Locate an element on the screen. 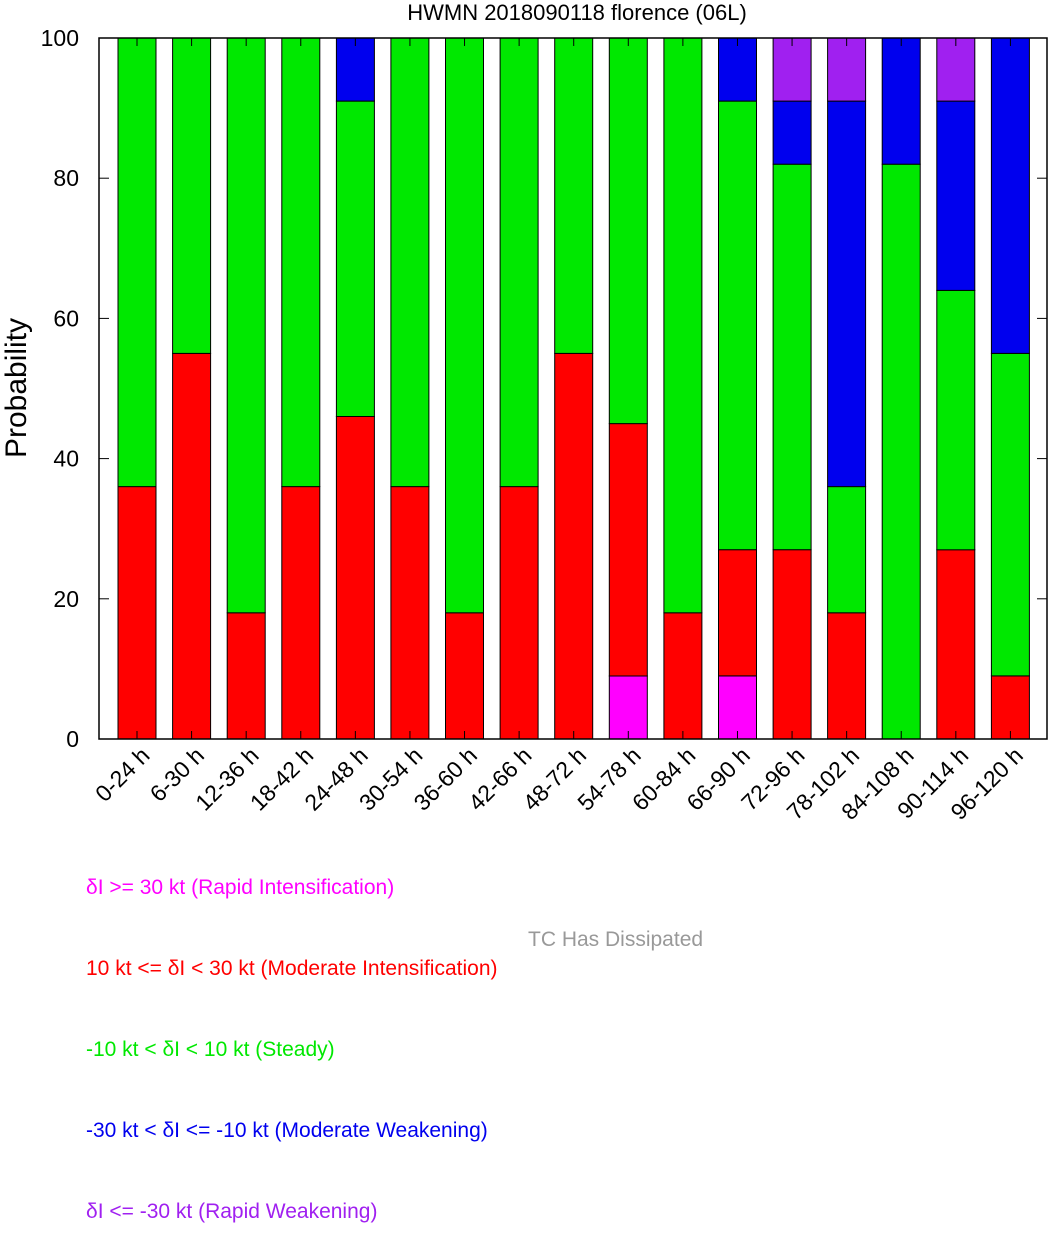 This screenshot has height=1252, width=1057. legend-item-dissipated: TC Has Dissipated is located at coordinates (616, 939).